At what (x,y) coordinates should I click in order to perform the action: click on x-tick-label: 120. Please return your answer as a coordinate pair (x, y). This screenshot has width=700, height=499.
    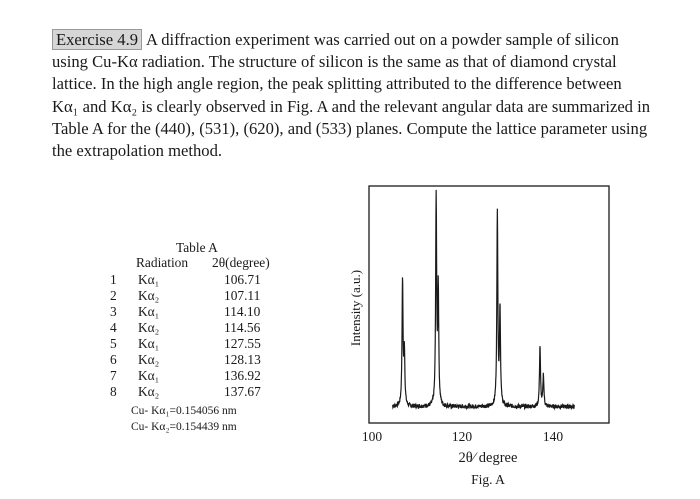
    Looking at the image, I should click on (462, 436).